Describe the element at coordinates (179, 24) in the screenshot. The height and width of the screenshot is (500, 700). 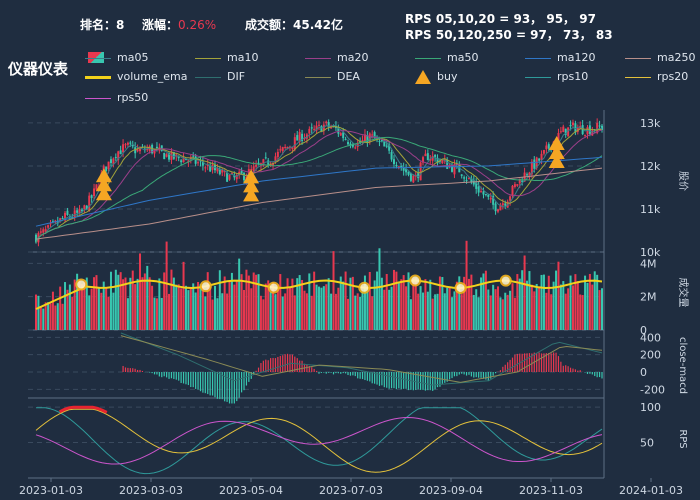
I see `change-readout: 涨幅：0.26%` at that location.